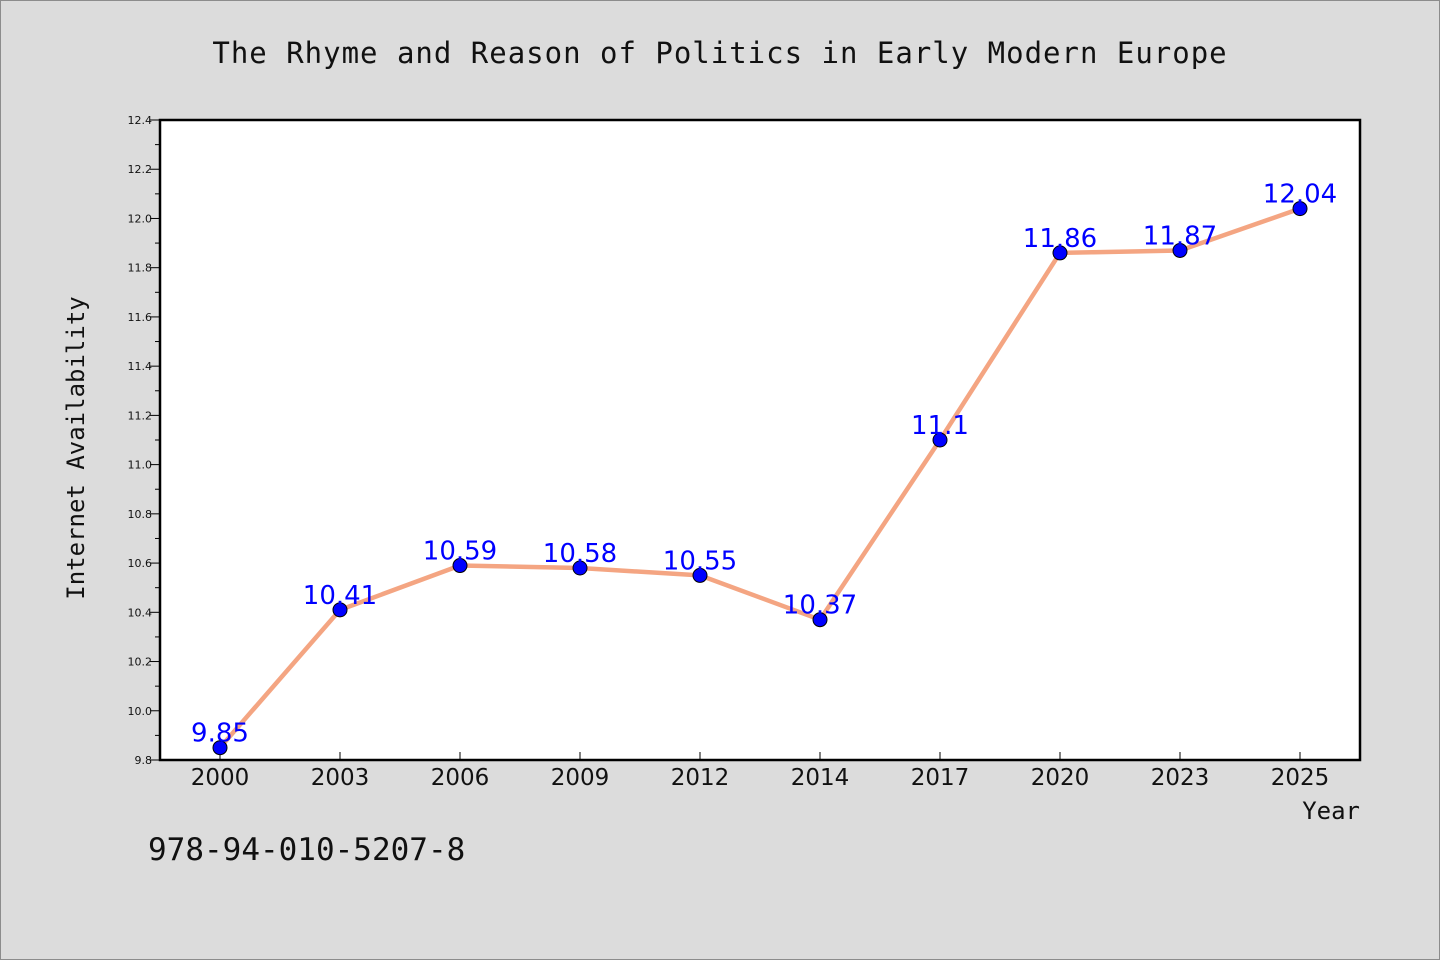 The image size is (1440, 960). Describe the element at coordinates (760, 771) in the screenshot. I see `x-axis-ticks: 2000 2003 2006 2009 2012 2014 2017 2020 2023 2025` at that location.